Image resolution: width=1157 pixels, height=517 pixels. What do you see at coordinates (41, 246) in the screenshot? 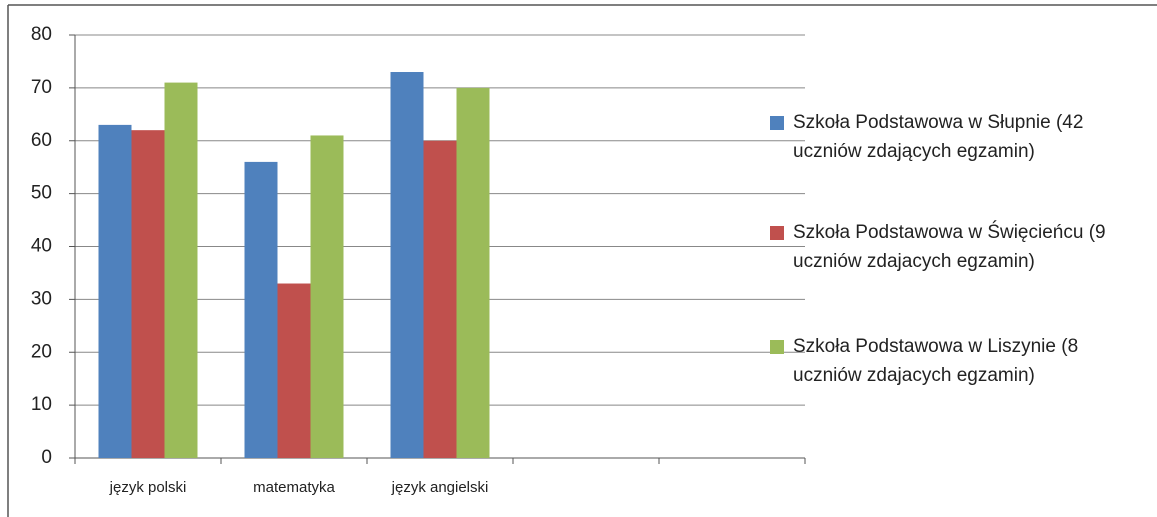
I see `y-tick-label: 40` at bounding box center [41, 246].